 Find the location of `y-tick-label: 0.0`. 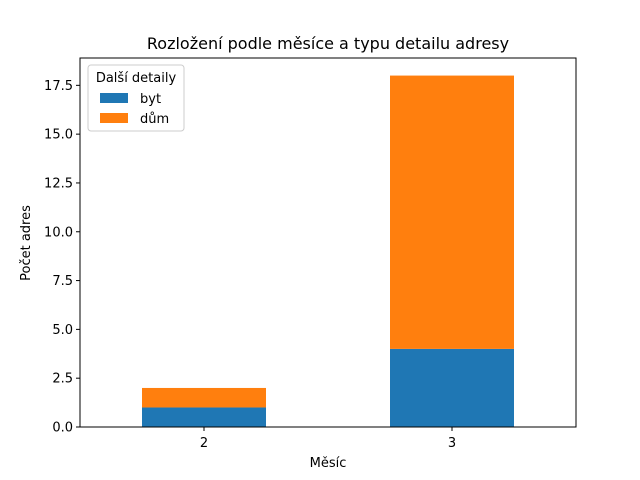

y-tick-label: 0.0 is located at coordinates (62, 428).